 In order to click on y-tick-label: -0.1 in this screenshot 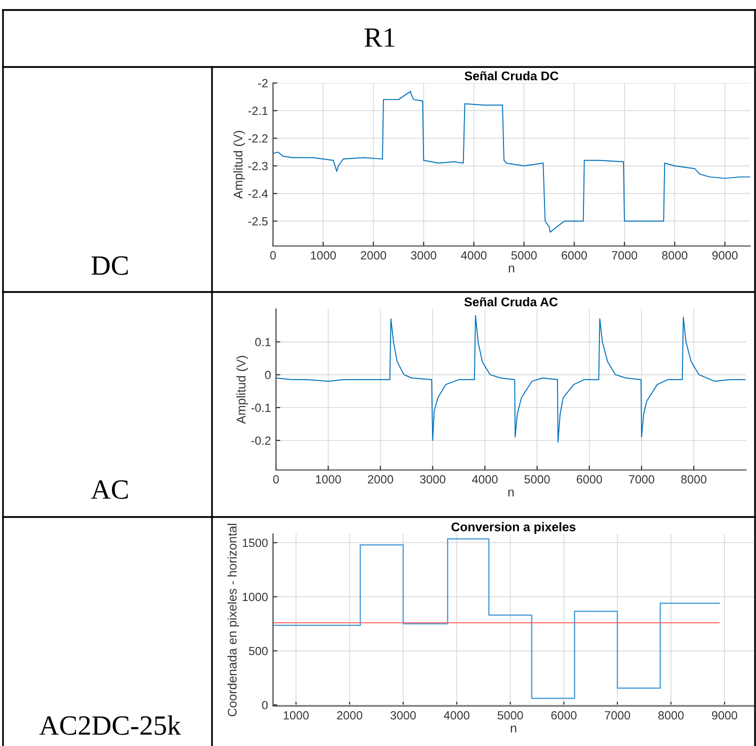, I will do `click(261, 408)`.